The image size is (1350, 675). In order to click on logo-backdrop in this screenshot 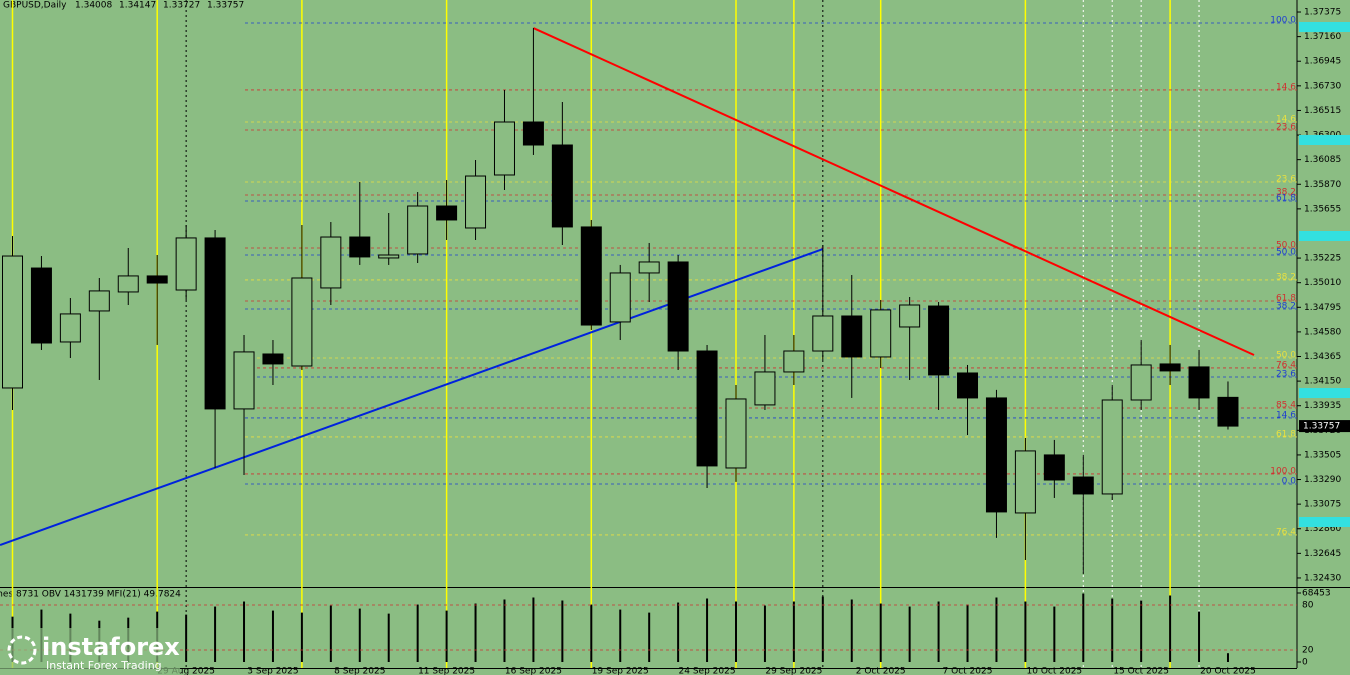, I will do `click(90, 651)`.